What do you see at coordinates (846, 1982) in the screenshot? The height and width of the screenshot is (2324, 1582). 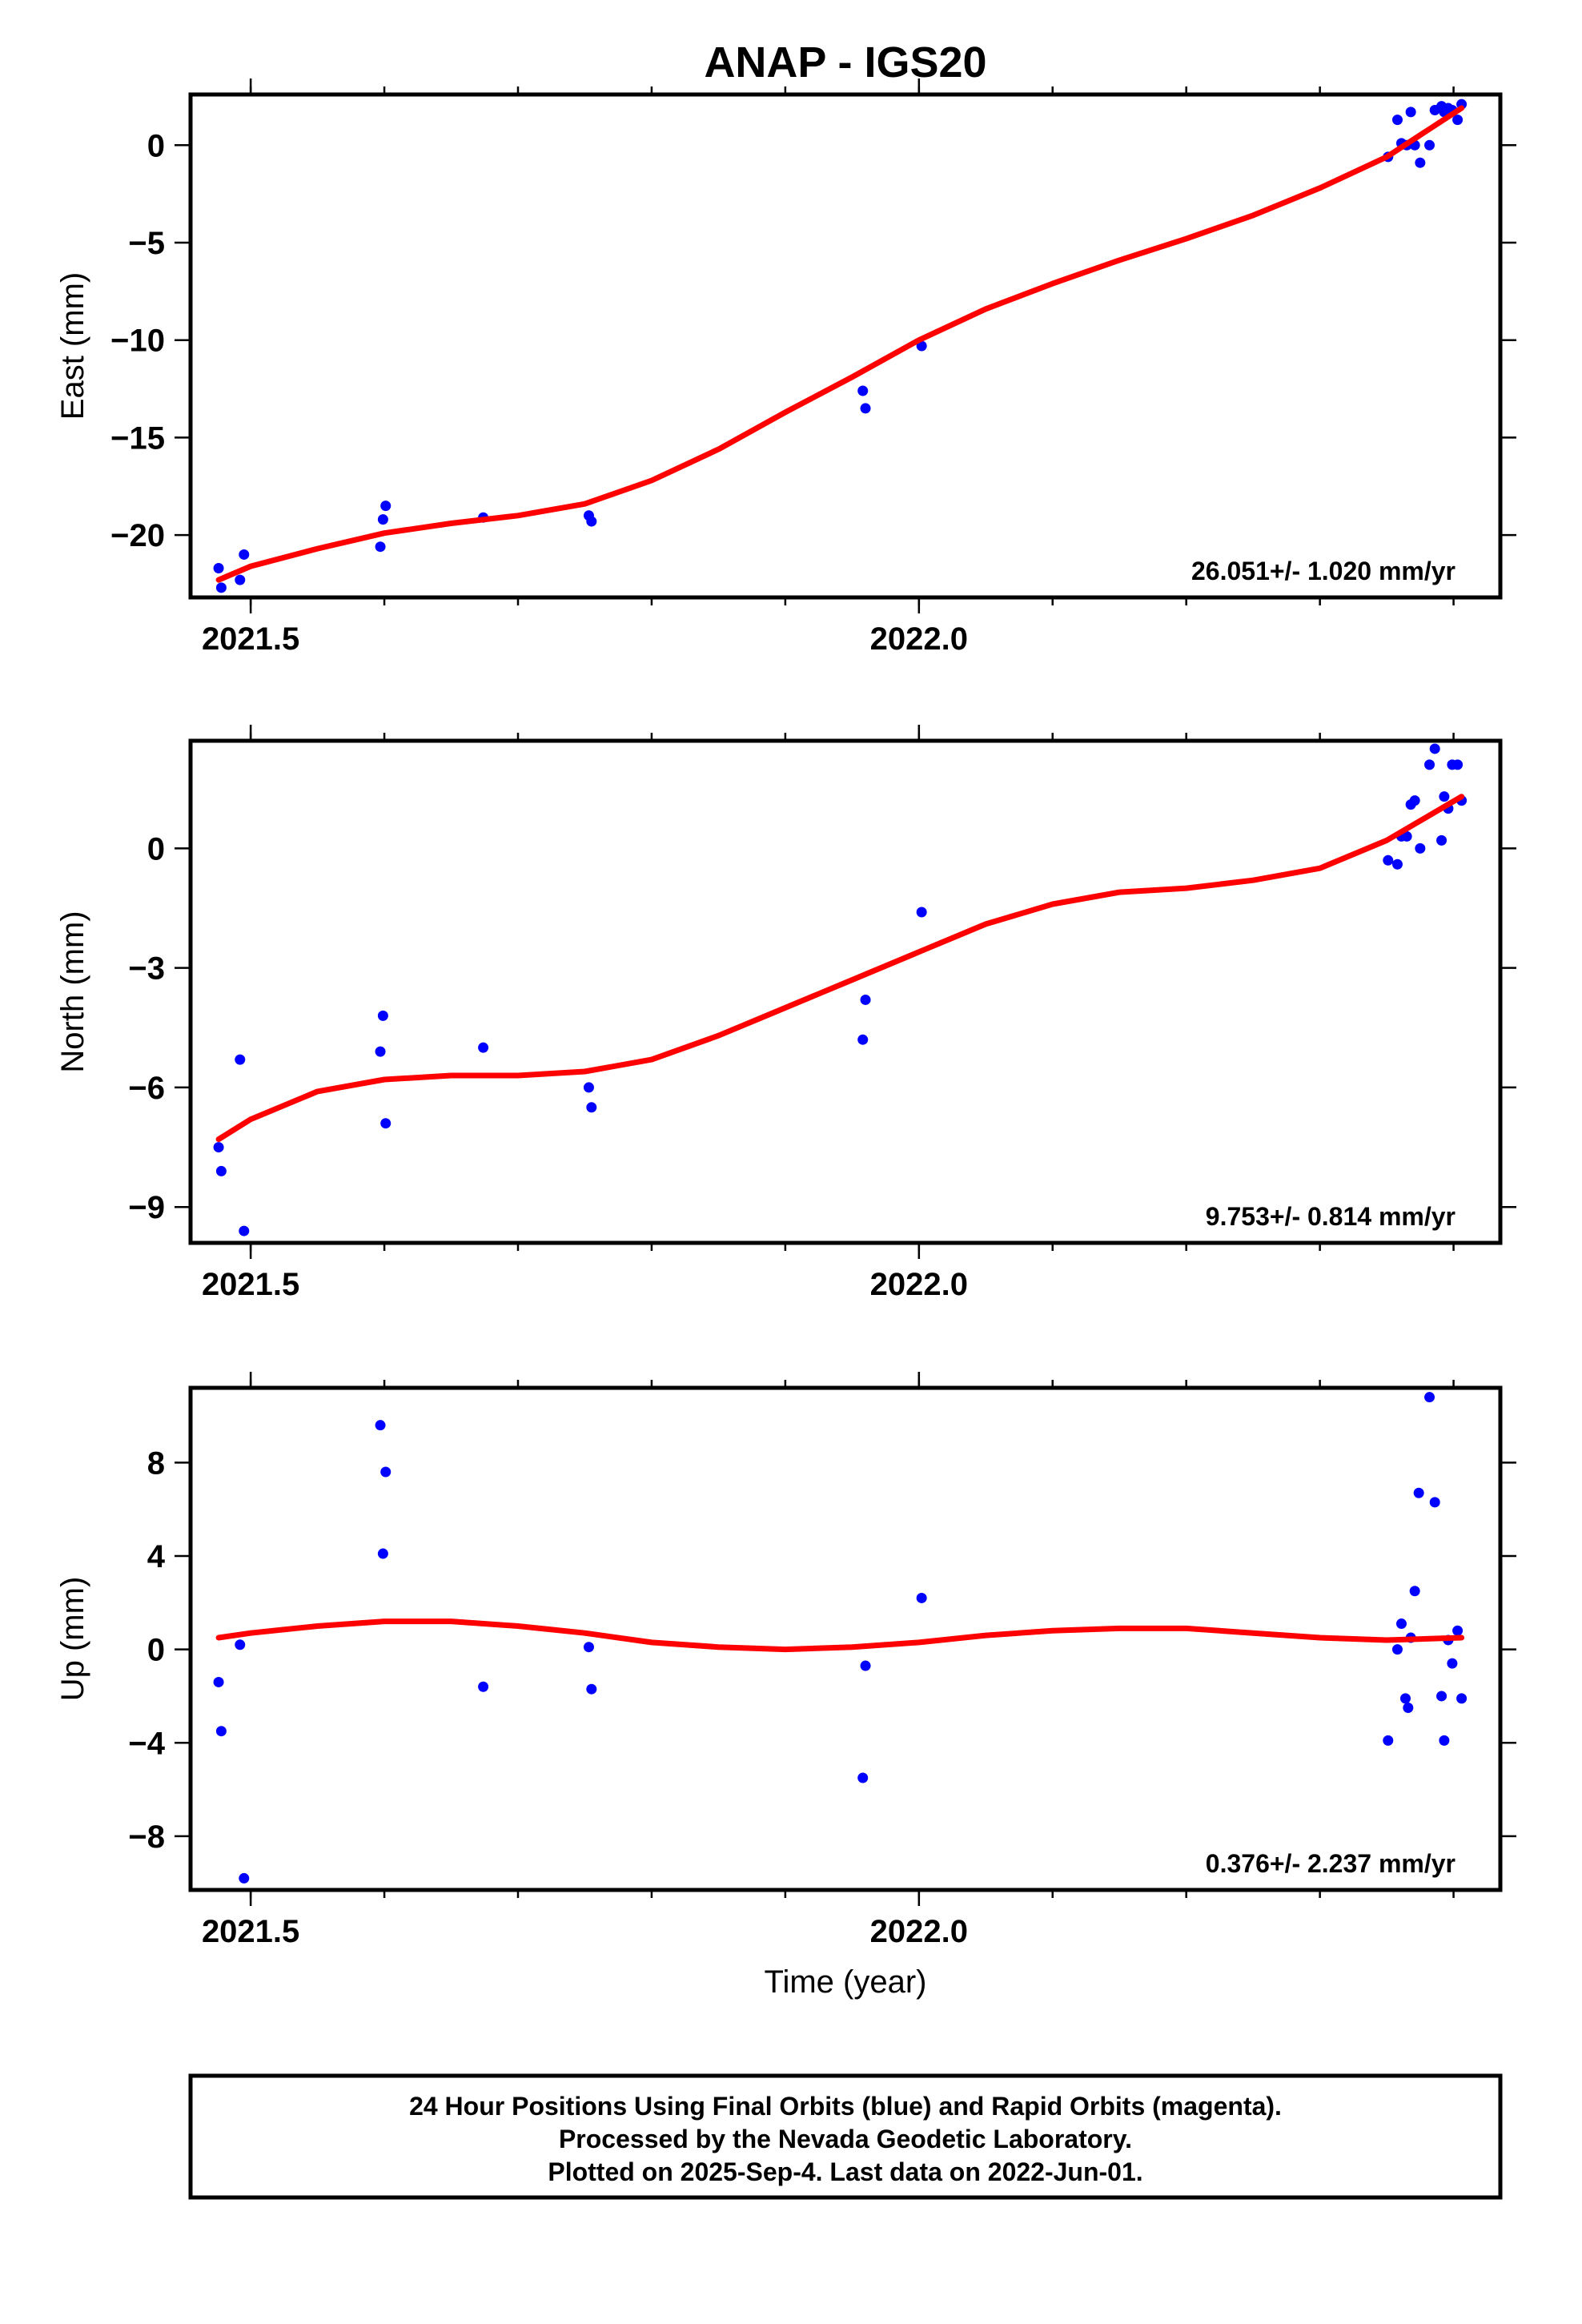 I see `x-axis-label: Time (year)` at bounding box center [846, 1982].